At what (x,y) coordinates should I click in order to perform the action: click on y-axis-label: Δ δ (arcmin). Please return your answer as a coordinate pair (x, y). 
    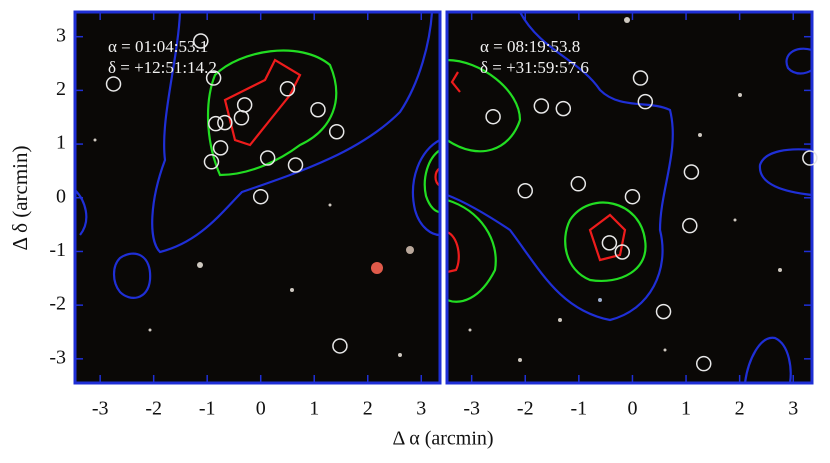
    Looking at the image, I should click on (20, 197).